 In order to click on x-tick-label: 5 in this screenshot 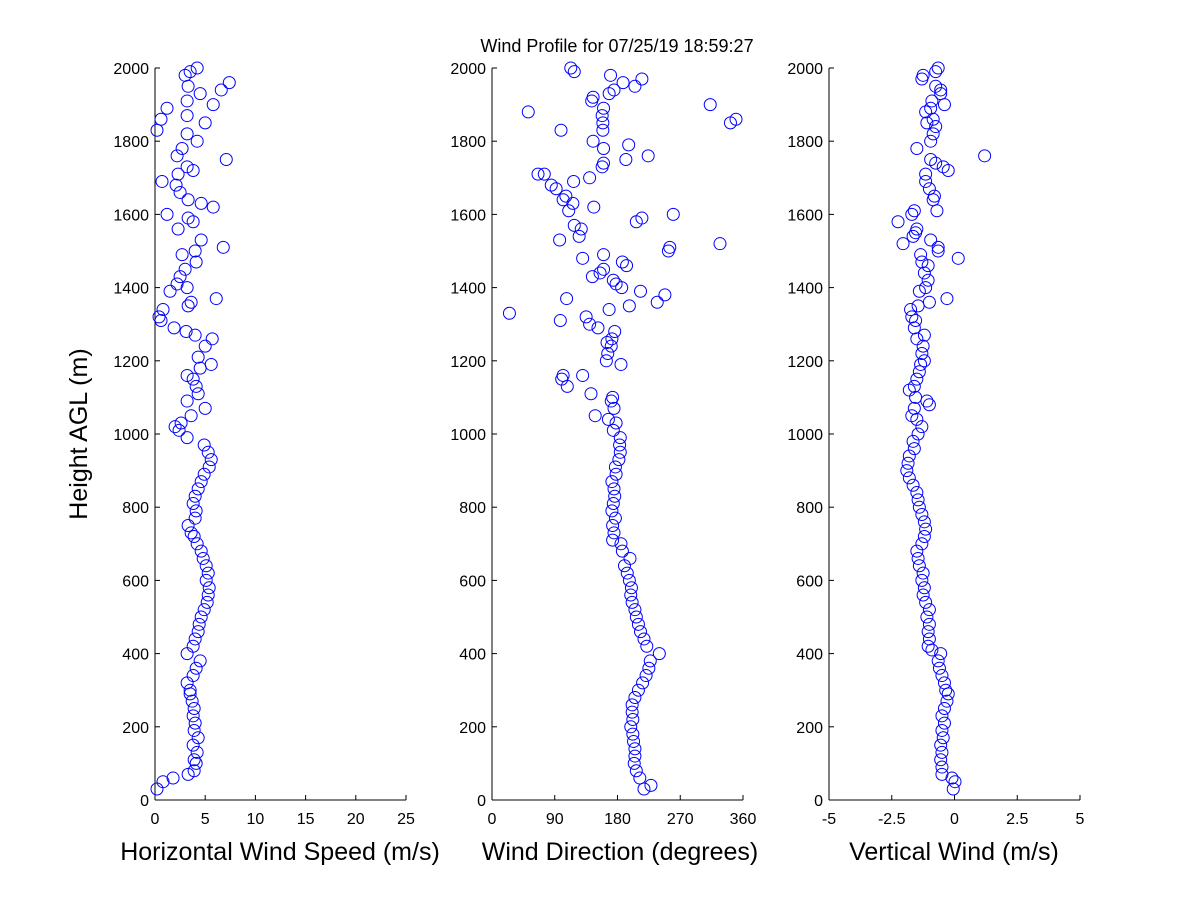, I will do `click(205, 819)`.